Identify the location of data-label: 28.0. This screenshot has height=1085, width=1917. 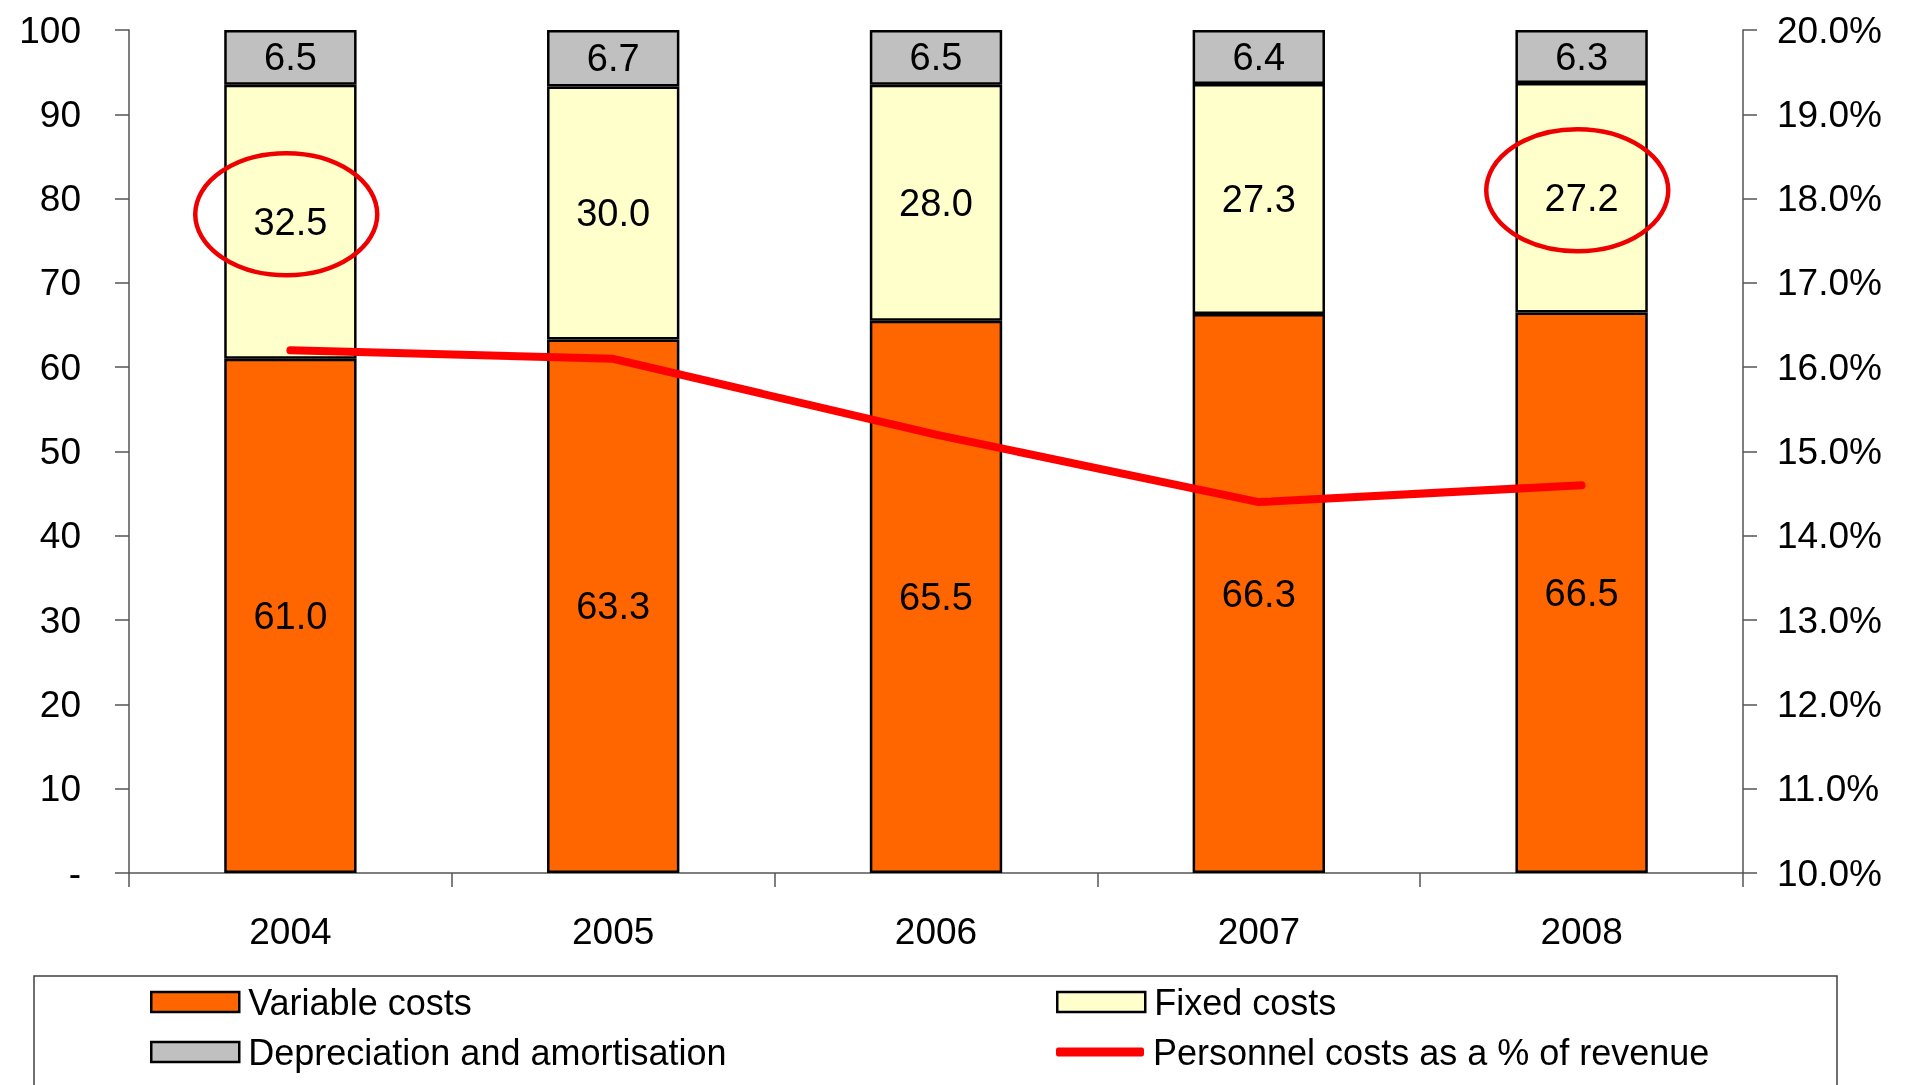
(936, 202).